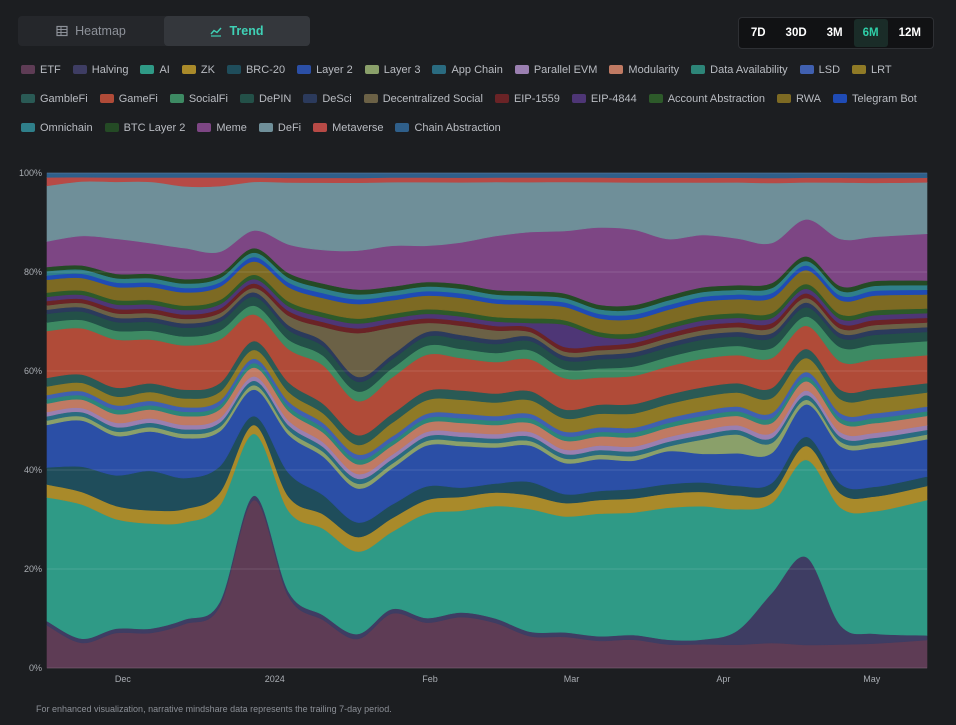 Image resolution: width=956 pixels, height=725 pixels. What do you see at coordinates (110, 69) in the screenshot?
I see `legend-label: Halving` at bounding box center [110, 69].